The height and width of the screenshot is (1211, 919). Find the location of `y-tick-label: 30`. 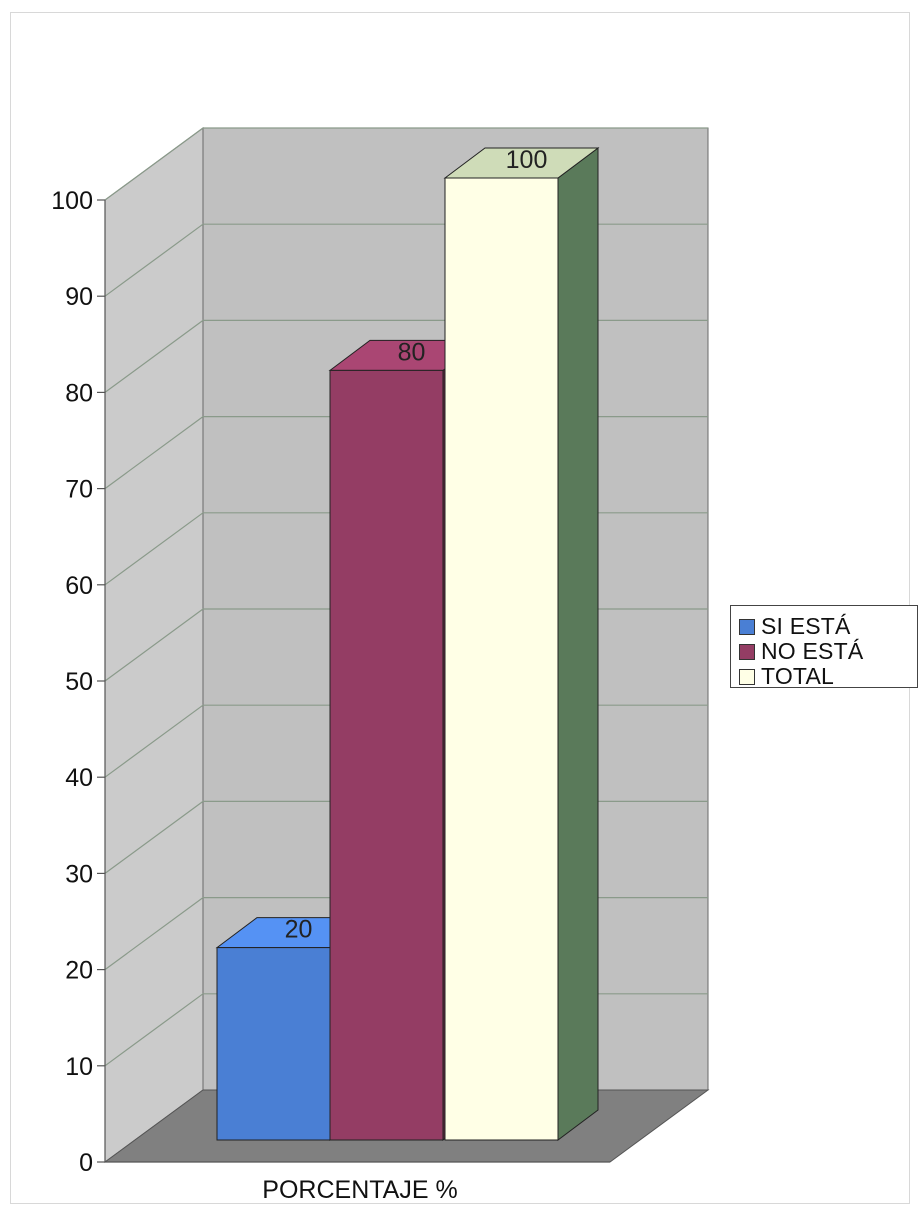

y-tick-label: 30 is located at coordinates (79, 874).